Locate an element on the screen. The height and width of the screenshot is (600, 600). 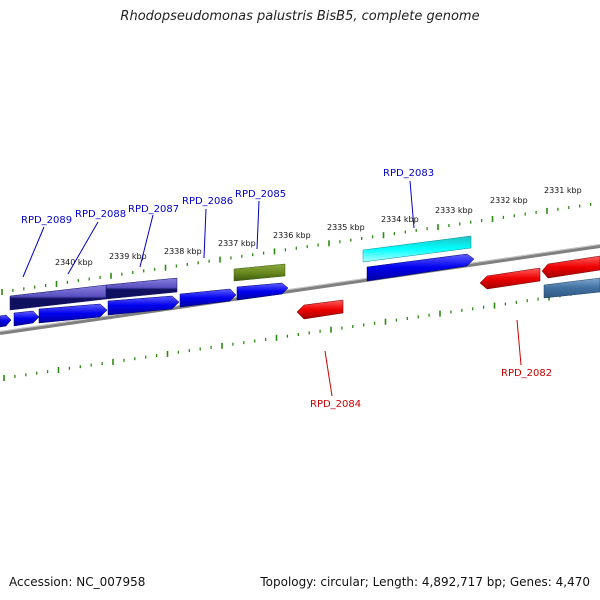
gene-label-rpd-2086: RPD_2086 is located at coordinates (207, 201).